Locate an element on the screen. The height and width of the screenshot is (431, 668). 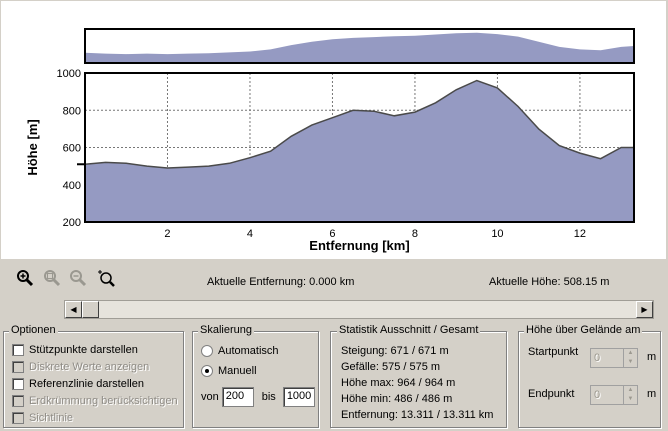
optionen-title: Optionen is located at coordinates (33, 330).